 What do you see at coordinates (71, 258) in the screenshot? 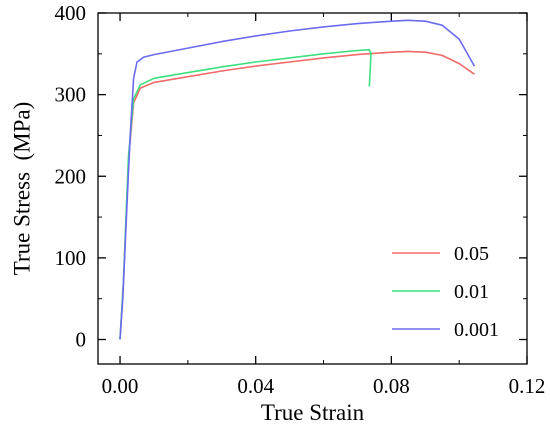
I see `y-tick-label: 100` at bounding box center [71, 258].